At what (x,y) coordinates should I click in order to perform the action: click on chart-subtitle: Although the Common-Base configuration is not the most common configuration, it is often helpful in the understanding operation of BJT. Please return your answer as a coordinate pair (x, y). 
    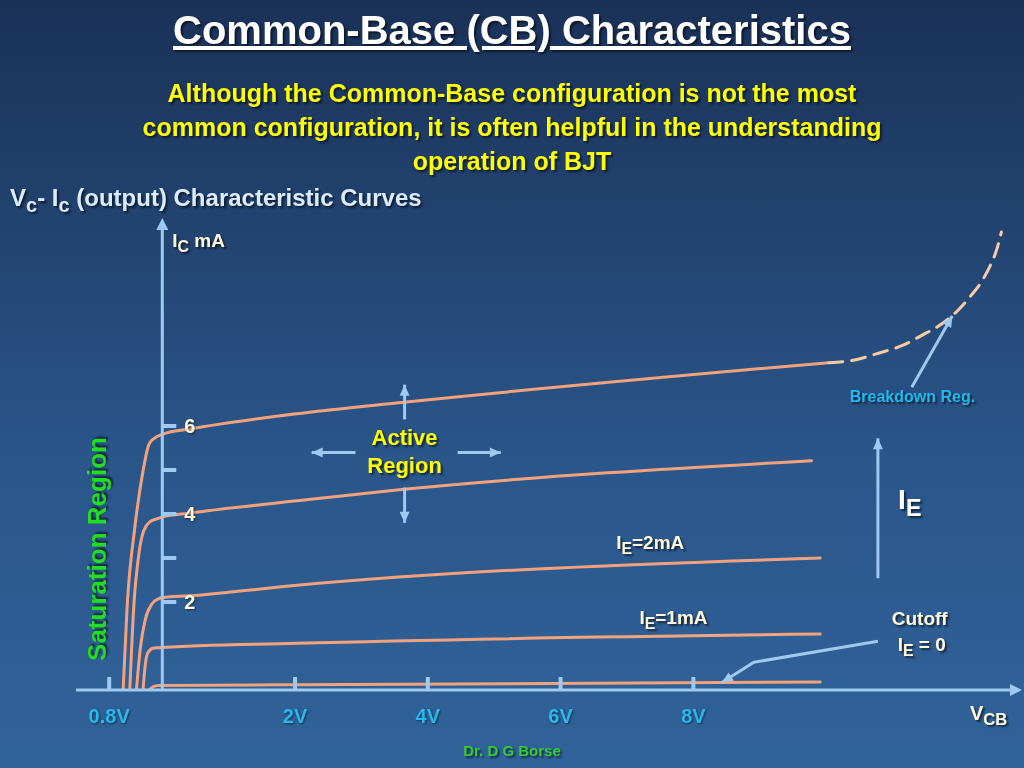
    Looking at the image, I should click on (512, 127).